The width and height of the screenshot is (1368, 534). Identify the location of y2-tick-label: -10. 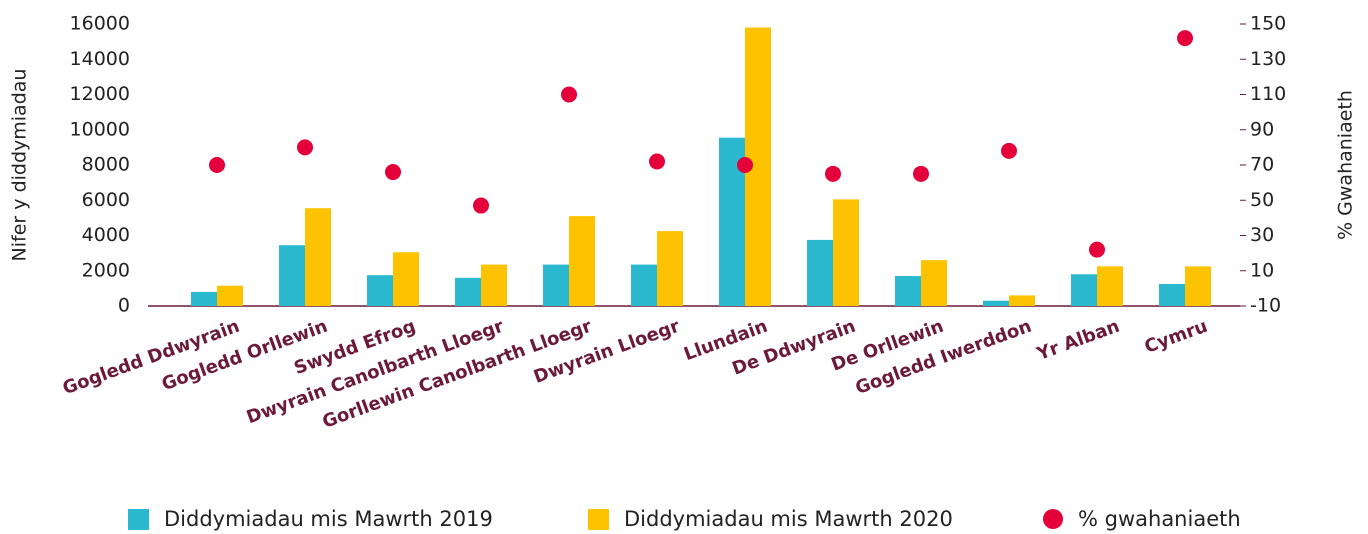
(1265, 306).